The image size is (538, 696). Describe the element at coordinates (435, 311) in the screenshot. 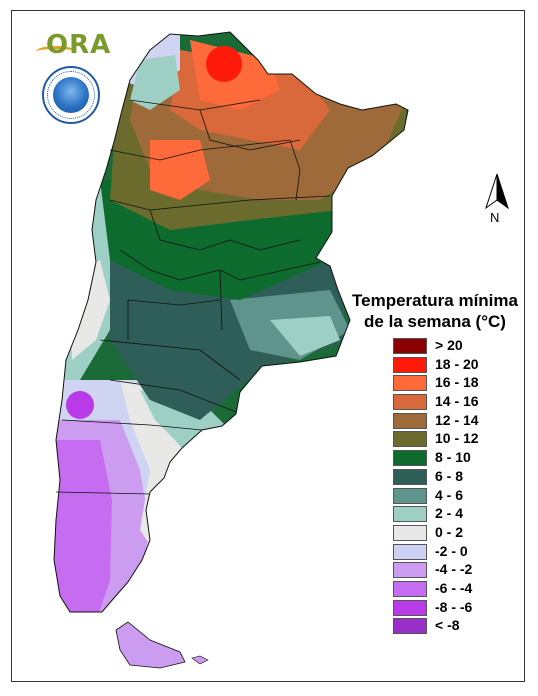

I see `legend-title: Temperatura mínima de la semana (°C)` at that location.